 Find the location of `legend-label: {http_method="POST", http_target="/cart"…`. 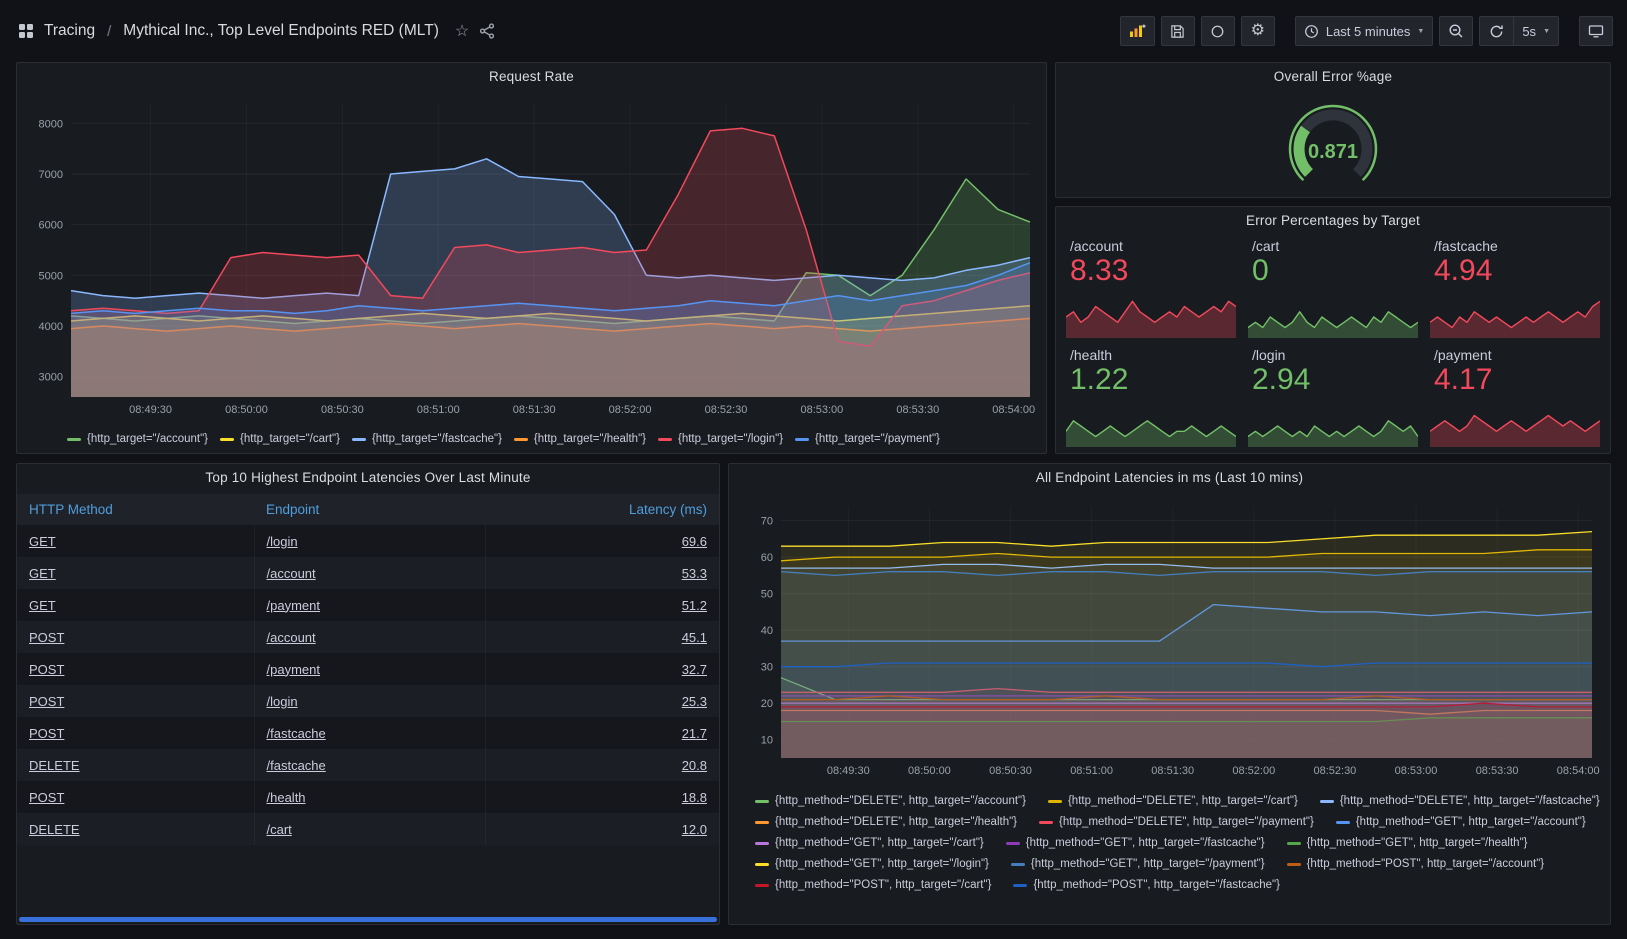

legend-label: {http_method="POST", http_target="/cart"… is located at coordinates (883, 885).